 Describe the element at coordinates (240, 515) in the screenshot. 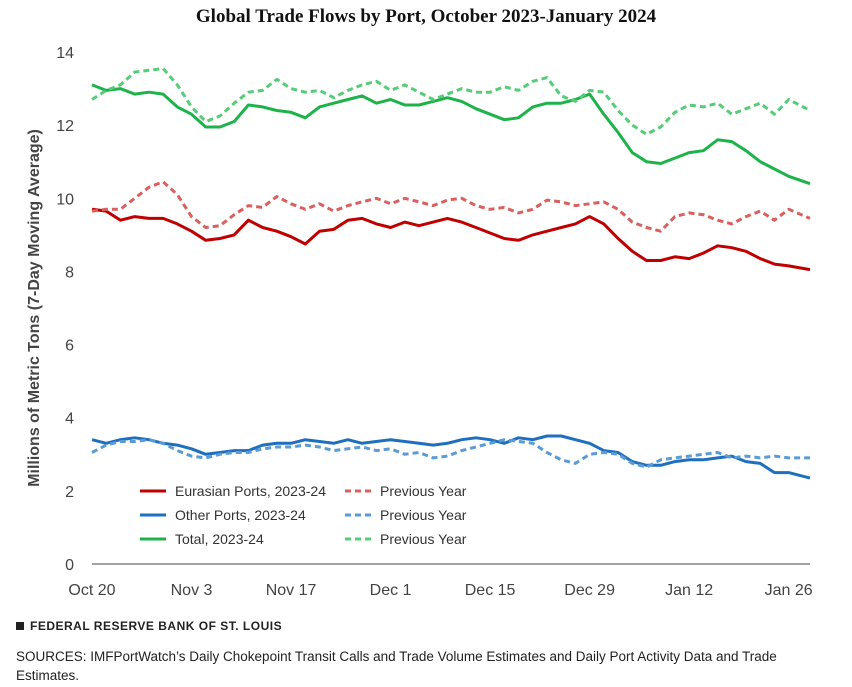

I see `legend-label-2: Other Ports, 2023-24` at that location.